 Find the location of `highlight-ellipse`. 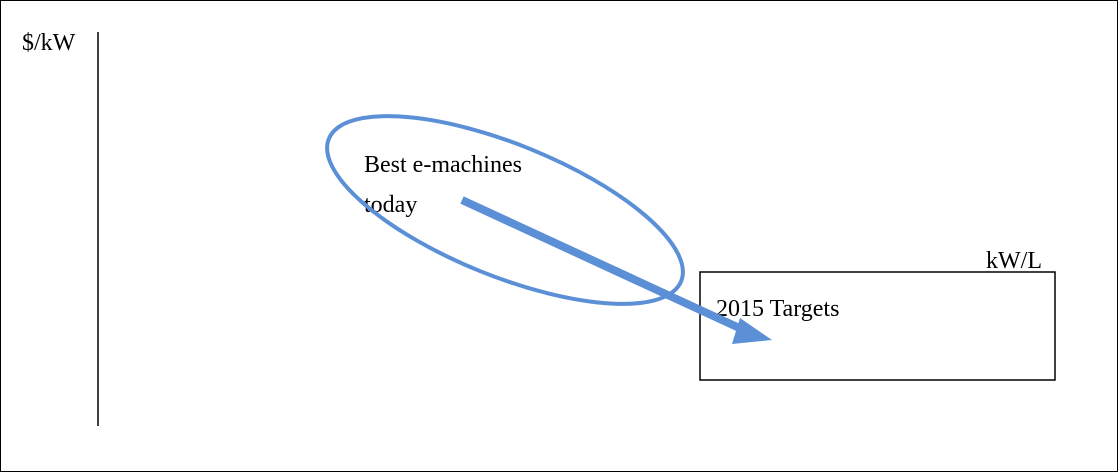

highlight-ellipse is located at coordinates (505, 210).